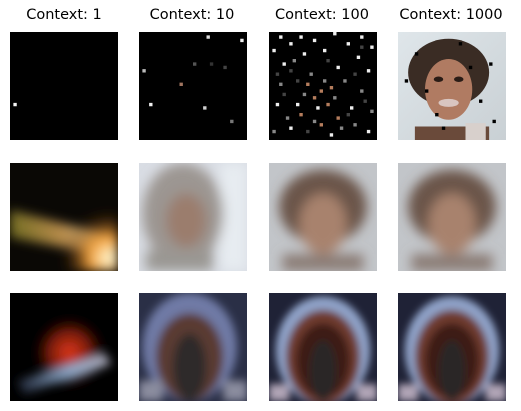 This screenshot has height=411, width=521. I want to click on tile-r3-c1, so click(64, 347).